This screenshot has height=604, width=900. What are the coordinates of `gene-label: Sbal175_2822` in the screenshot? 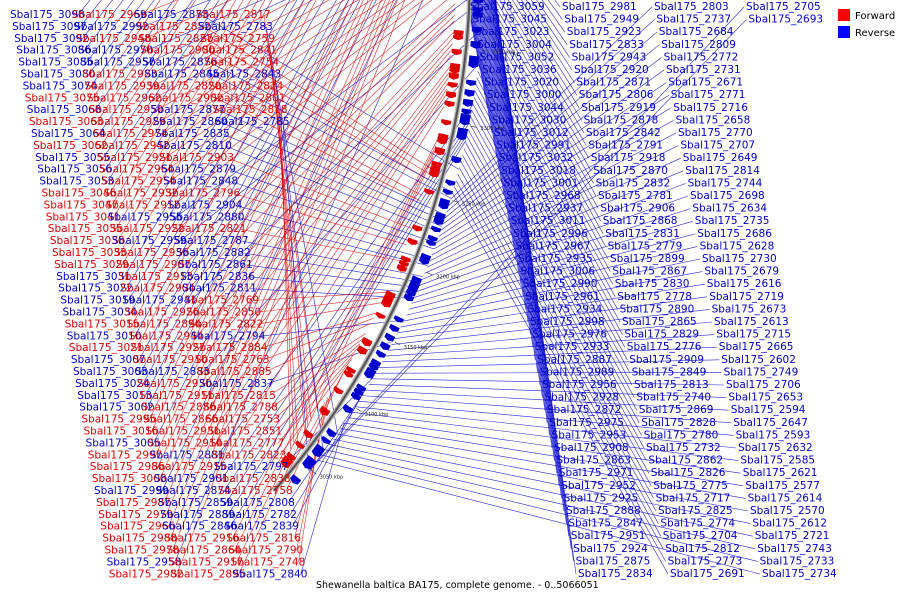 It's located at (226, 324).